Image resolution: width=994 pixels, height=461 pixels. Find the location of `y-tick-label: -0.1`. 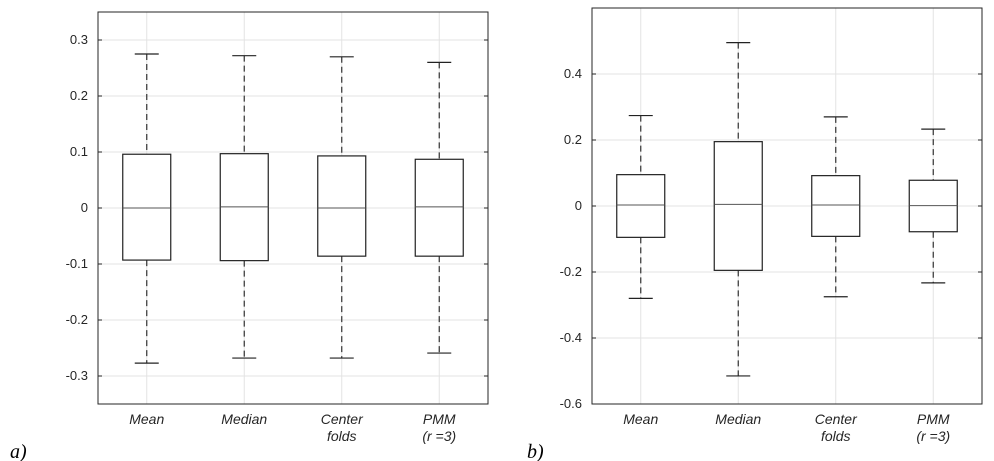

y-tick-label: -0.1 is located at coordinates (77, 263).